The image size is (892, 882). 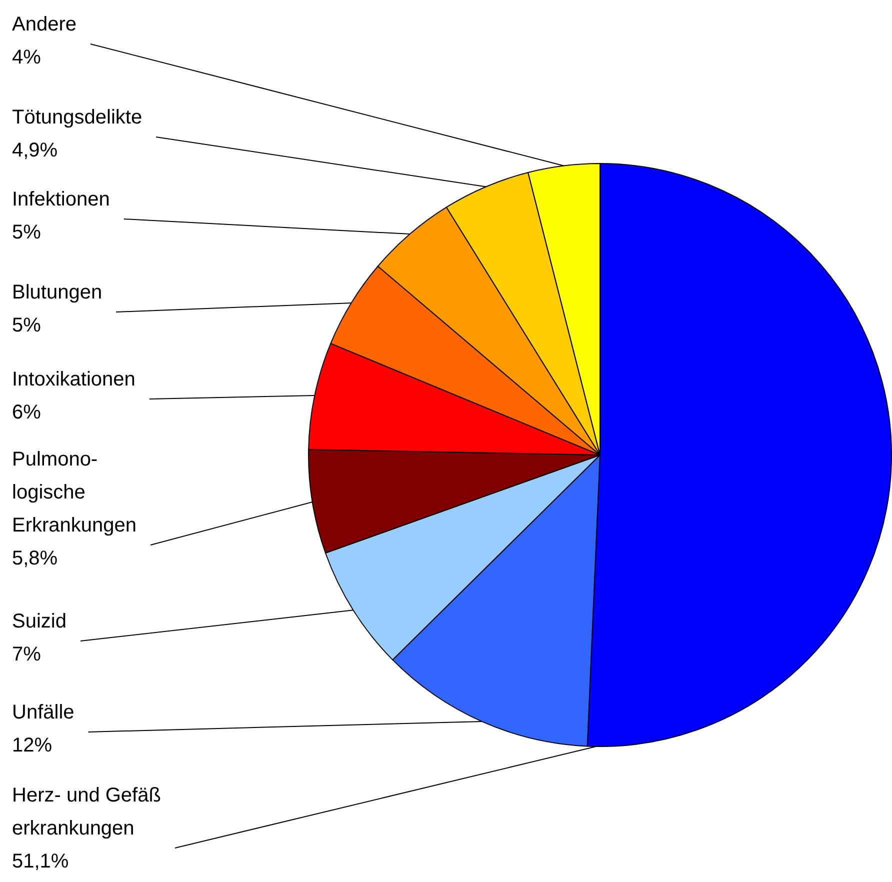 I want to click on data-label: 5,8%, so click(x=35, y=559).